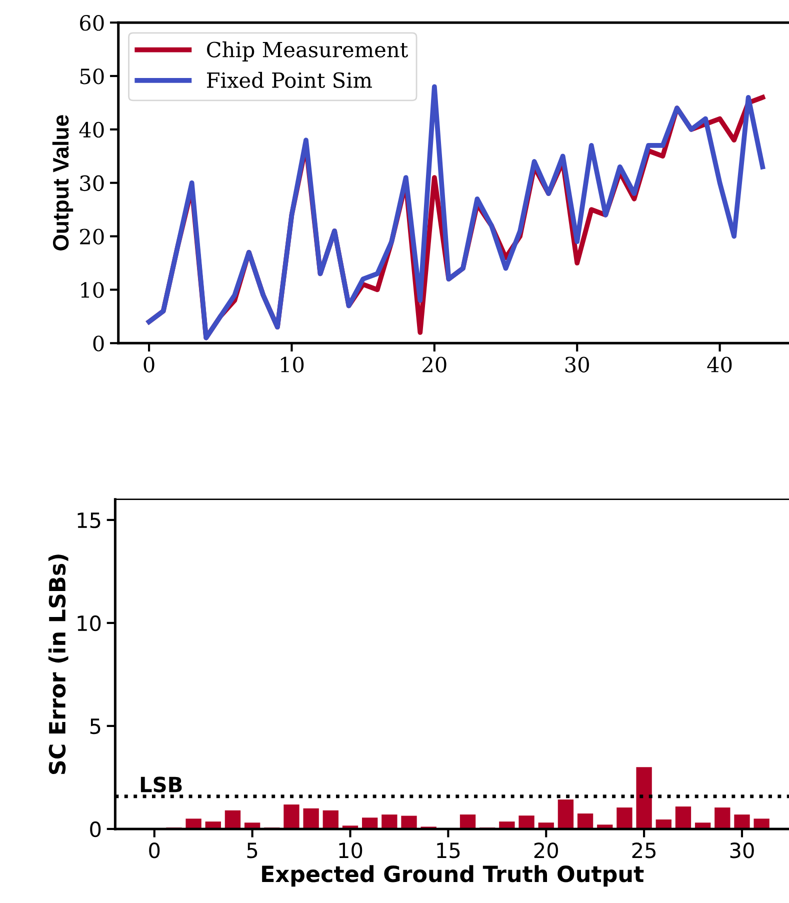  Describe the element at coordinates (89, 520) in the screenshot. I see `y-tick-label: 15` at that location.